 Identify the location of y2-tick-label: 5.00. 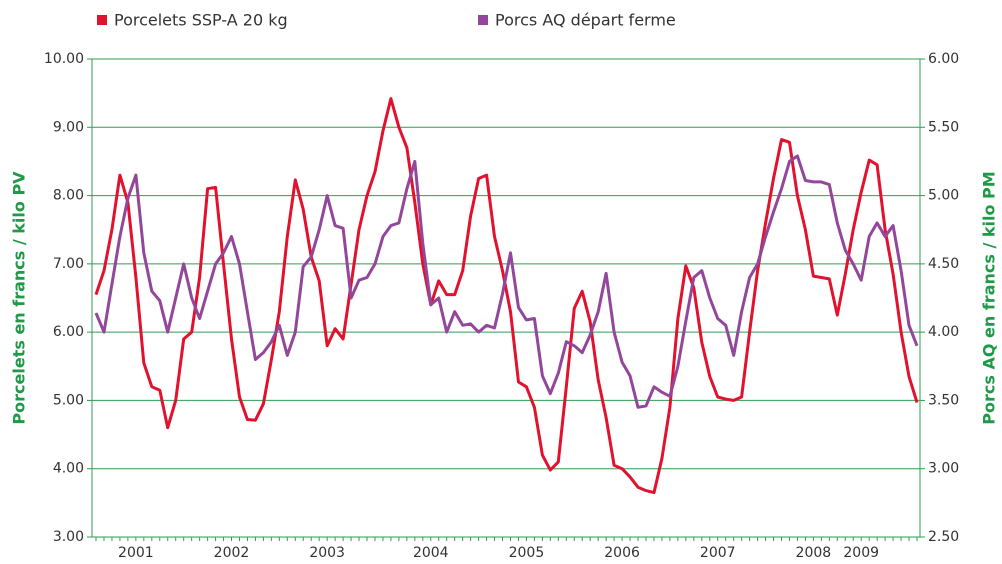
(943, 196).